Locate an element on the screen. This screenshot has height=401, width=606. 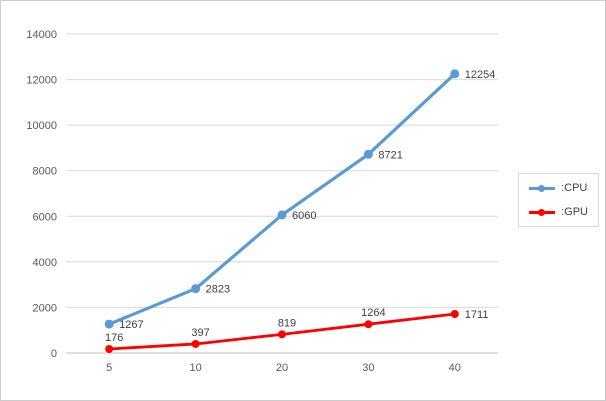
cpu-series-marker-icon is located at coordinates (542, 188).